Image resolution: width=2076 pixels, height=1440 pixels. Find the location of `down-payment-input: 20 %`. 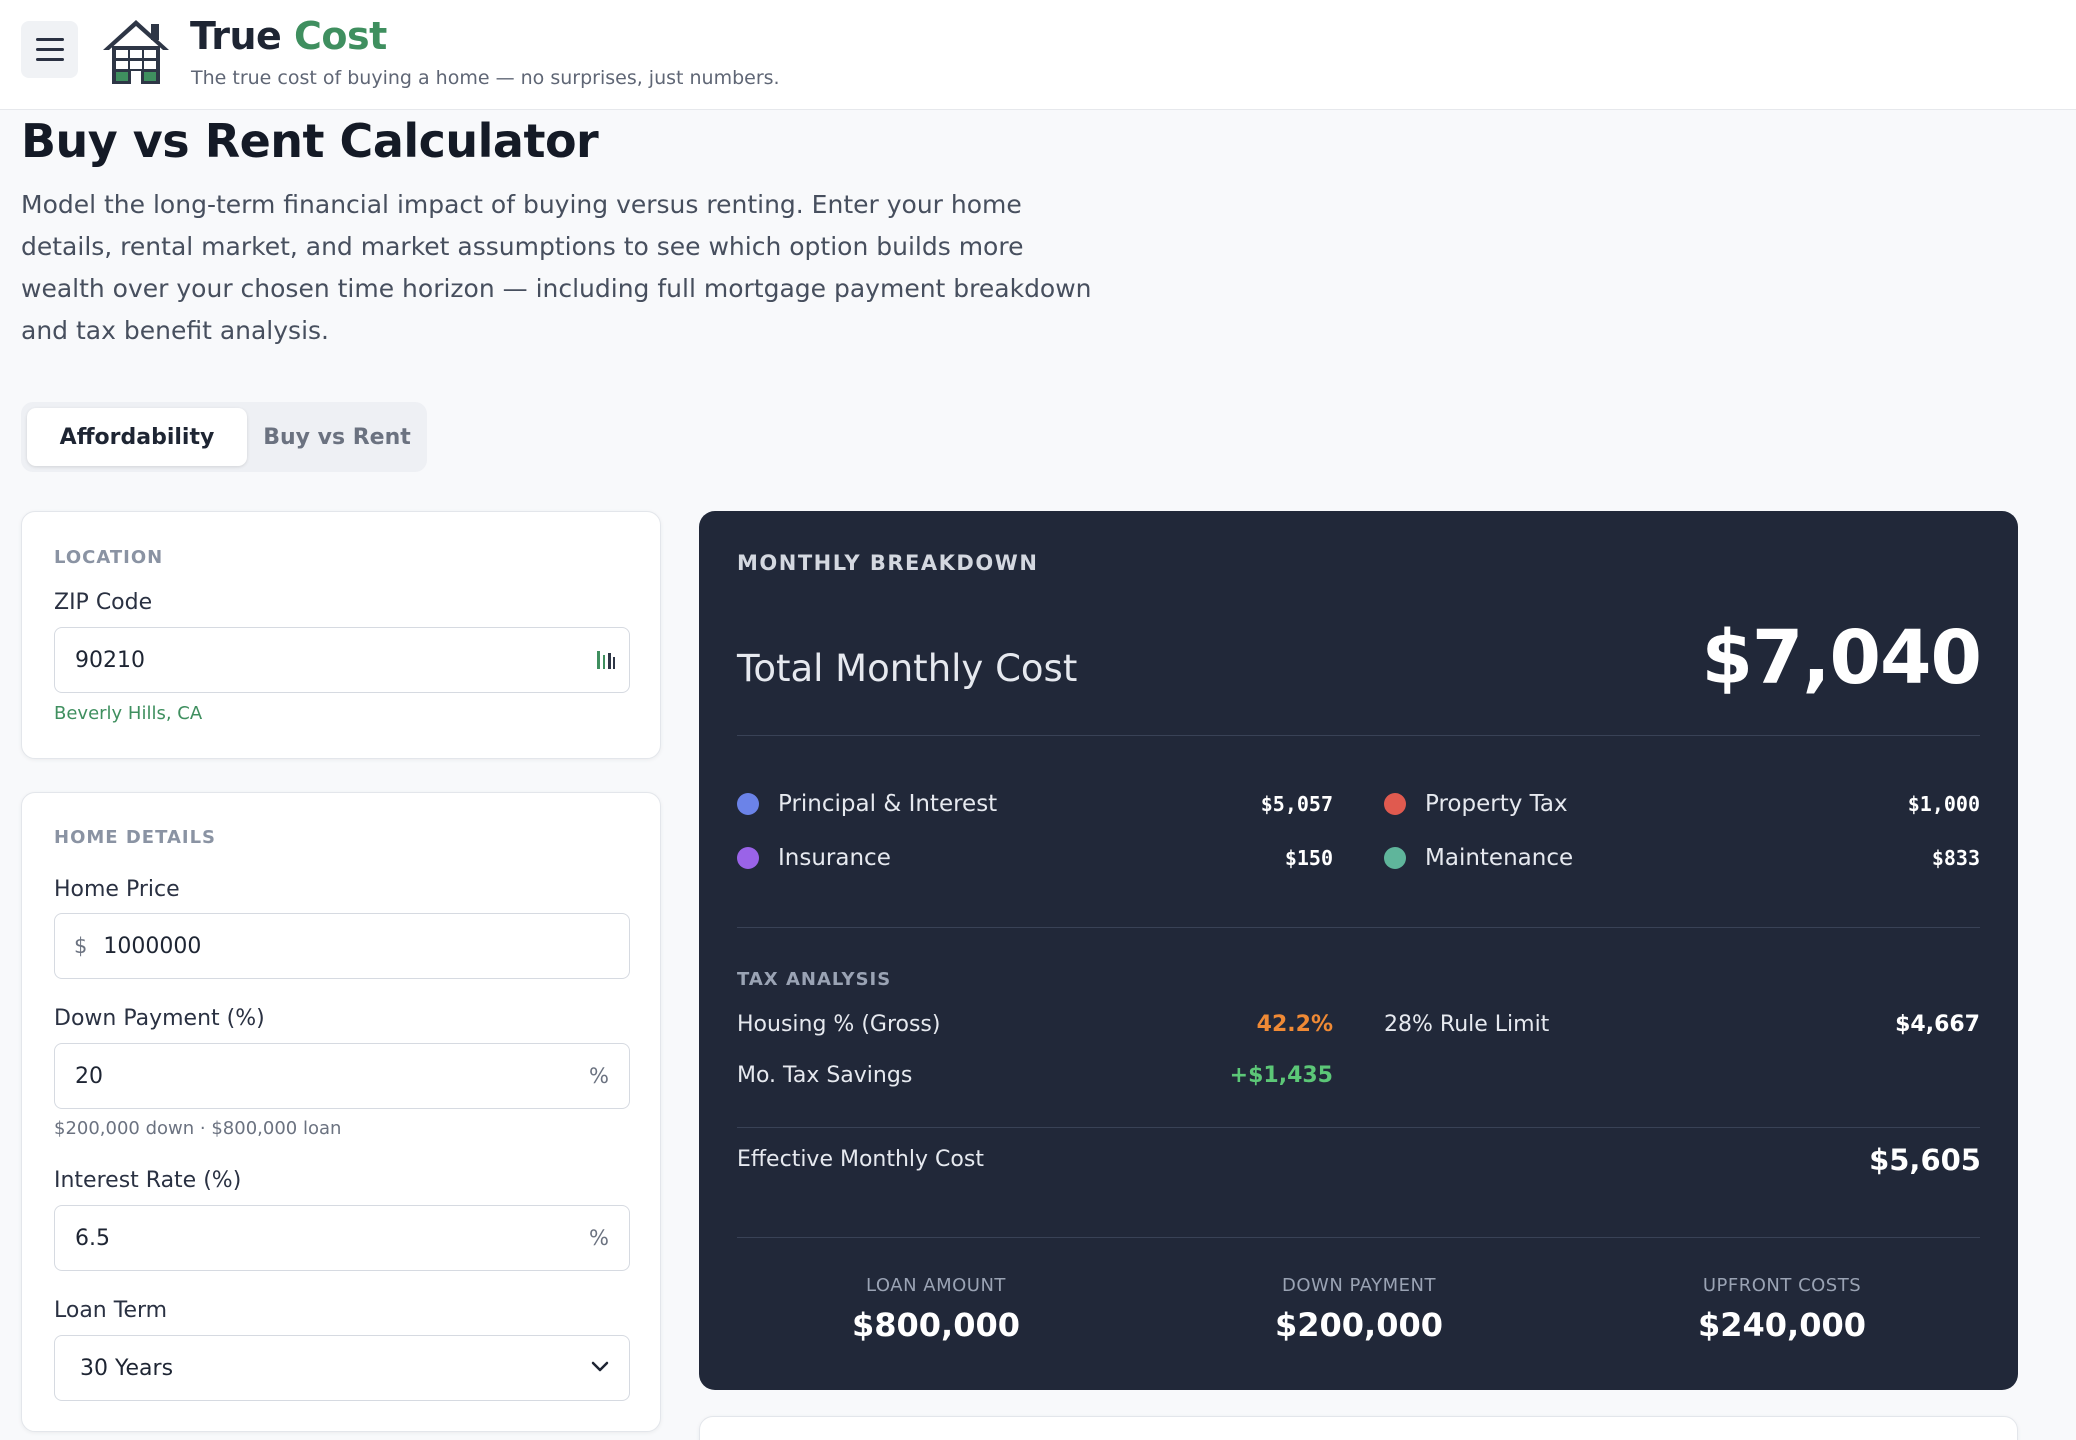

down-payment-input: 20 % is located at coordinates (342, 1076).